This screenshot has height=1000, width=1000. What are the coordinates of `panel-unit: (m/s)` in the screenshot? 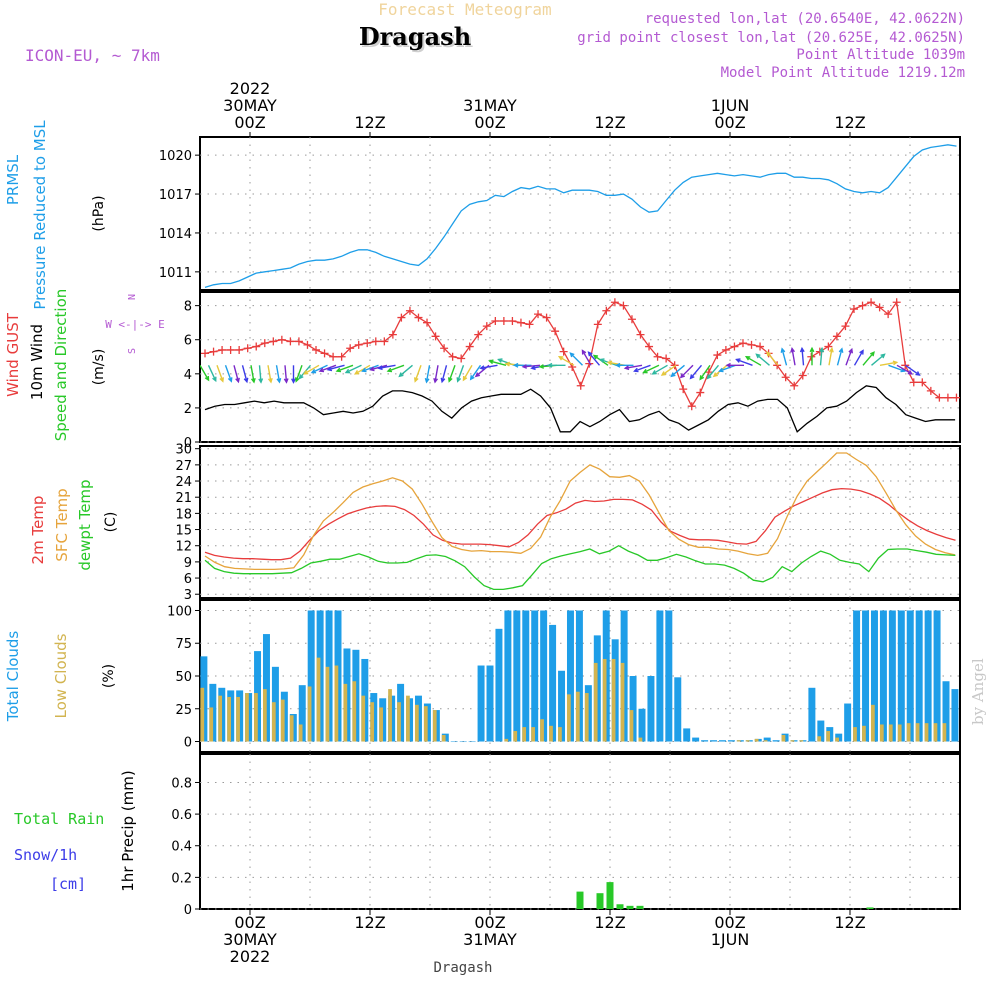 It's located at (99, 367).